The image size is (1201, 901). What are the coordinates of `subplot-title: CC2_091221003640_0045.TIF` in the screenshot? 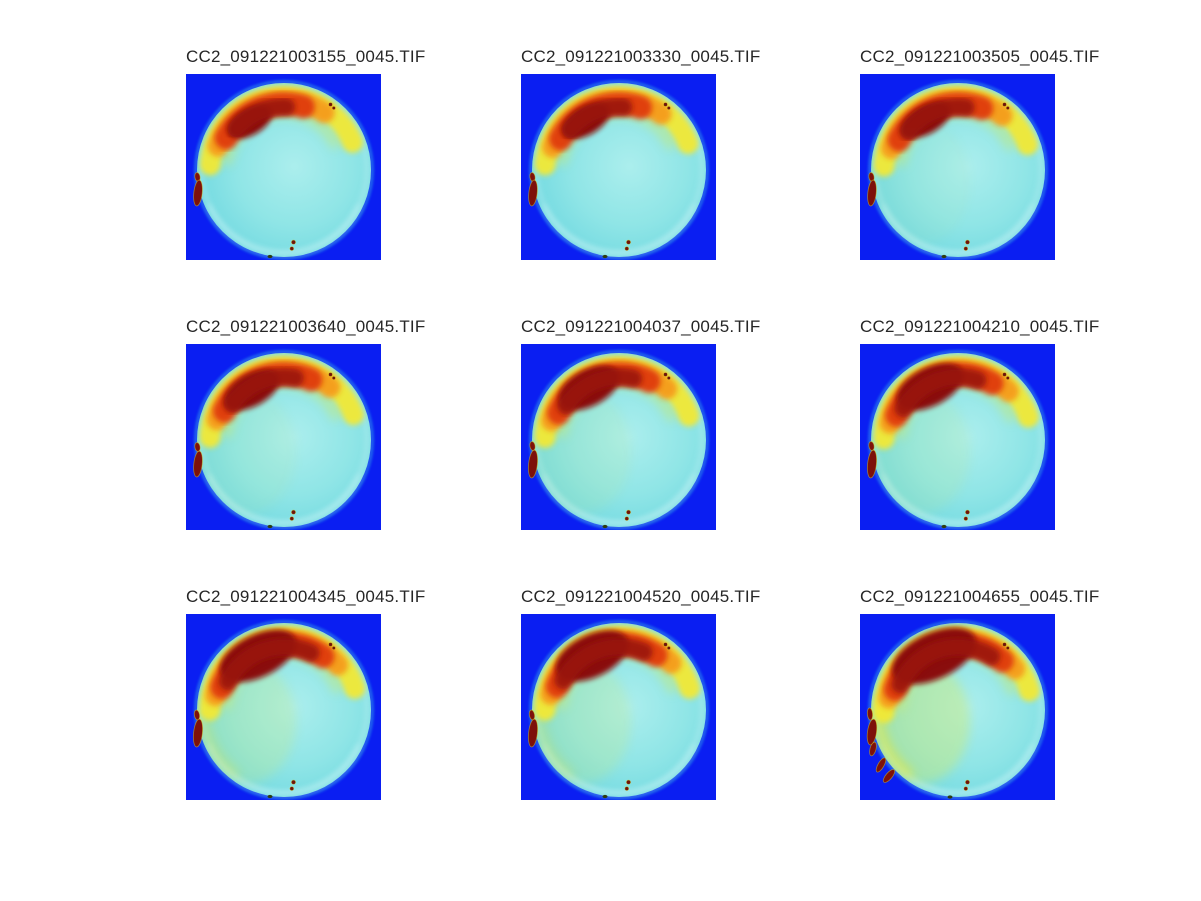 It's located at (306, 326).